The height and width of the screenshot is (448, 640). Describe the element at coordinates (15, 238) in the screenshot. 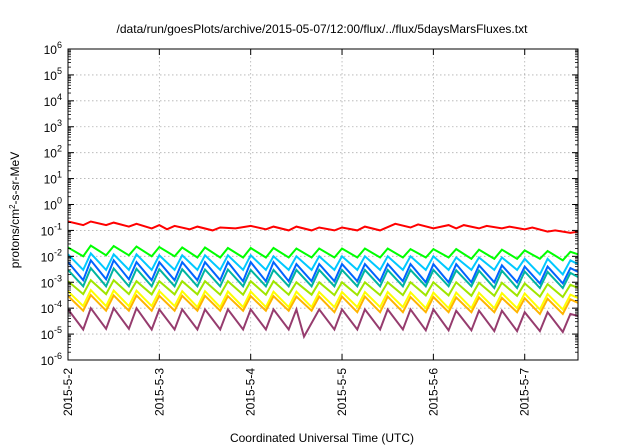

I see `y-axis-label-pre: protons/cm` at that location.